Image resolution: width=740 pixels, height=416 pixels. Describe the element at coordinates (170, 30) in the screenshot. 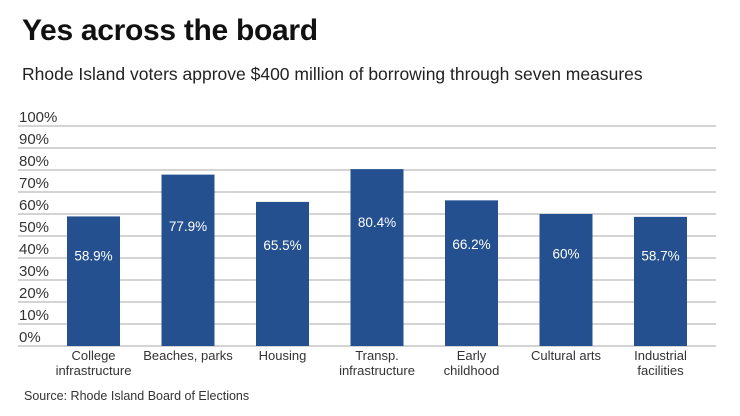

I see `chart-title: Yes across the board` at that location.